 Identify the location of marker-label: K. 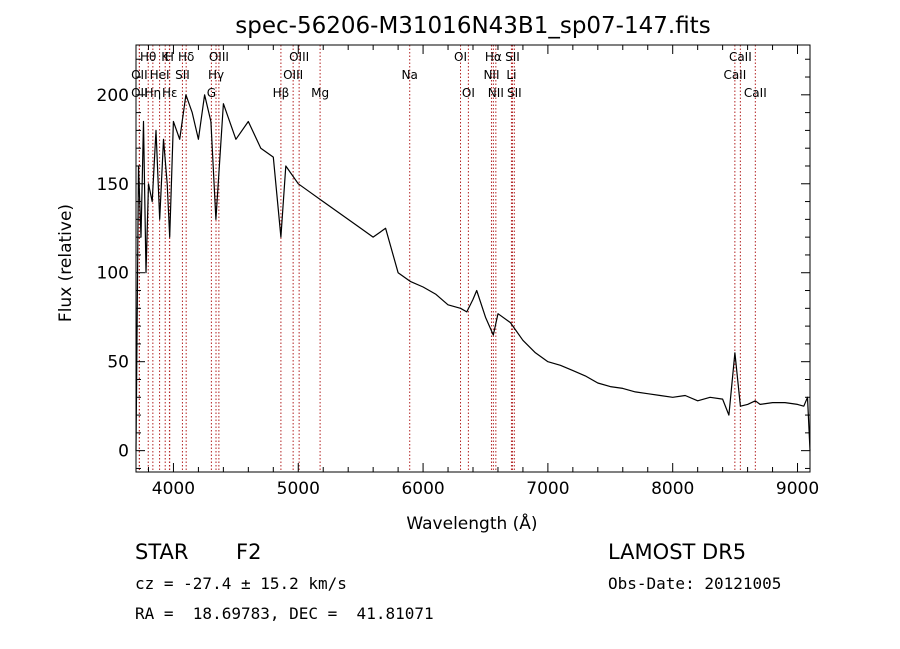
(165, 57).